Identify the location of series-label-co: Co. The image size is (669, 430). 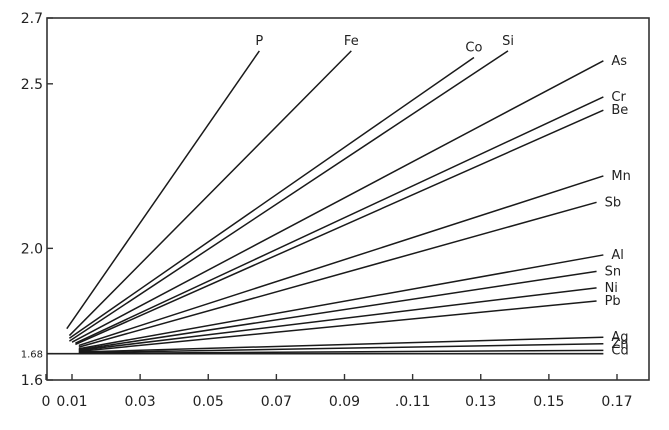
(473, 47).